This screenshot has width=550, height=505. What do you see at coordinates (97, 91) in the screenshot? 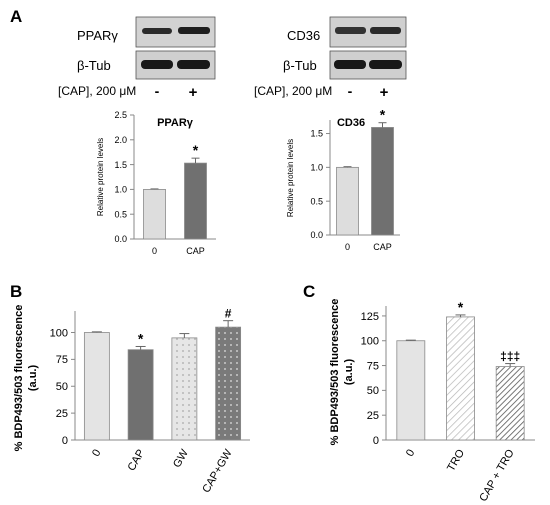
I see `treatment-label-left: [CAP], 200 μM` at bounding box center [97, 91].